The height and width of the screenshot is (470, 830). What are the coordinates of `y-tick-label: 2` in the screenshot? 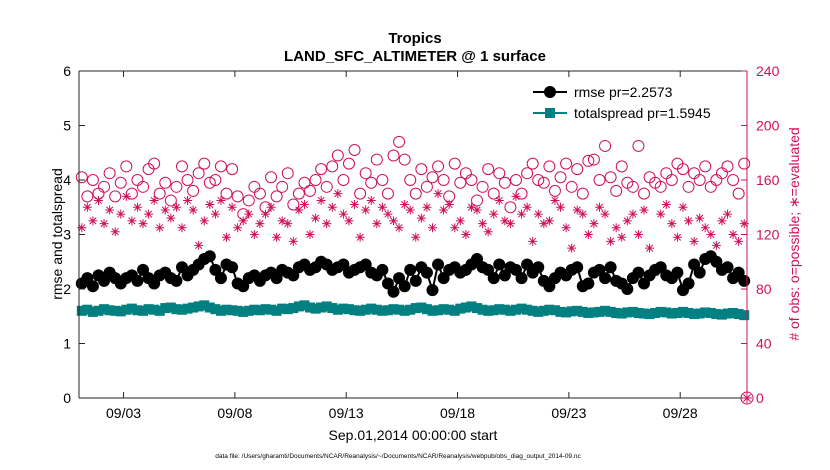 It's located at (67, 289).